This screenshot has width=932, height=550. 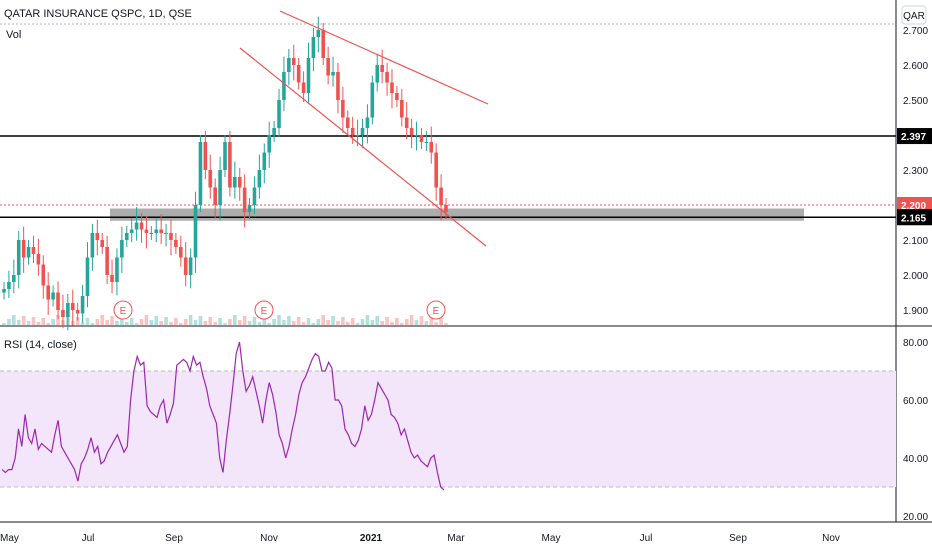 What do you see at coordinates (913, 206) in the screenshot?
I see `svg-text: 2.200` at bounding box center [913, 206].